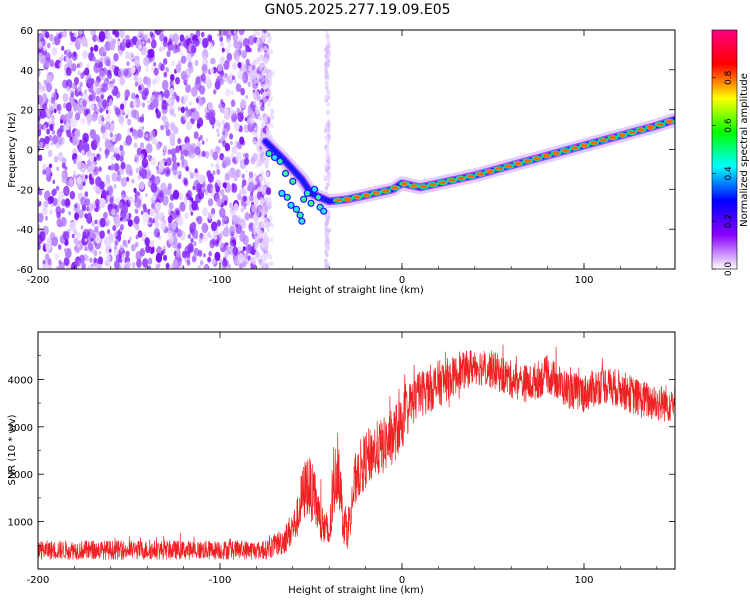 The height and width of the screenshot is (600, 750). I want to click on colorbar-label: Normalized spectral amplitude, so click(744, 150).